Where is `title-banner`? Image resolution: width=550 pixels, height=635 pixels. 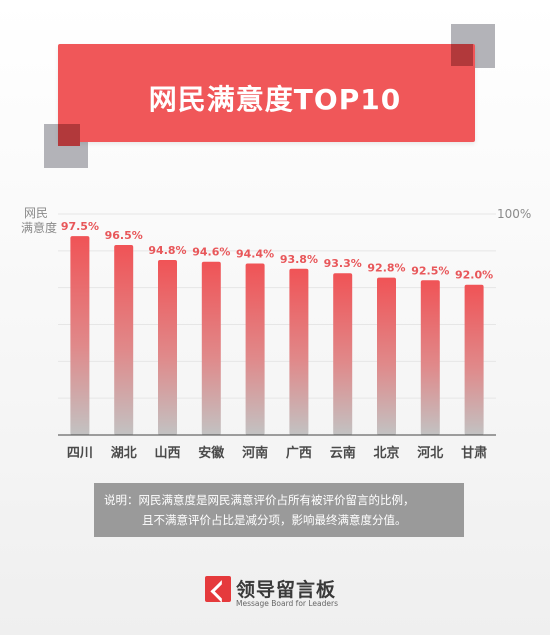 title-banner is located at coordinates (266, 93).